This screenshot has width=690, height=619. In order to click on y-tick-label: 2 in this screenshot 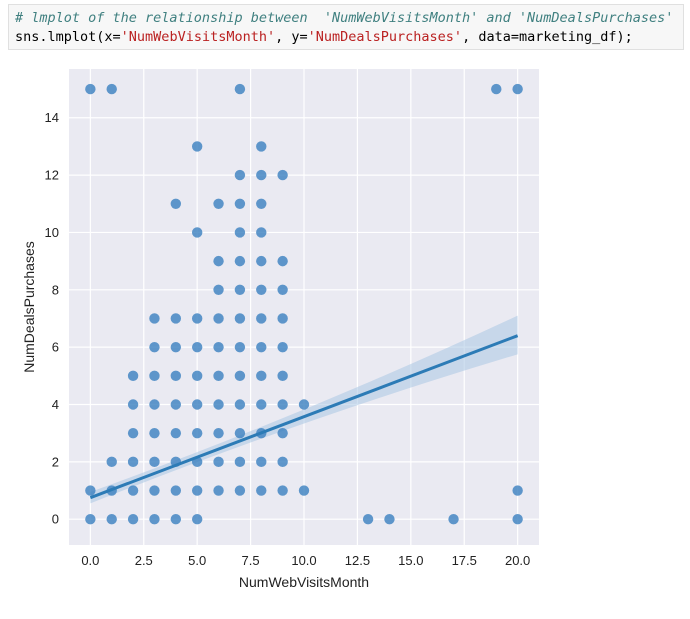, I will do `click(55, 461)`.